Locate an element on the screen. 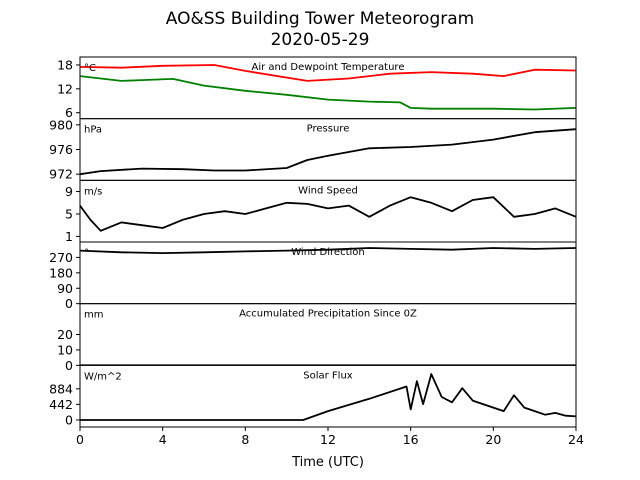 This screenshot has width=640, height=480. panel-3: 9 5 1 m/s Wind Speed is located at coordinates (321, 211).